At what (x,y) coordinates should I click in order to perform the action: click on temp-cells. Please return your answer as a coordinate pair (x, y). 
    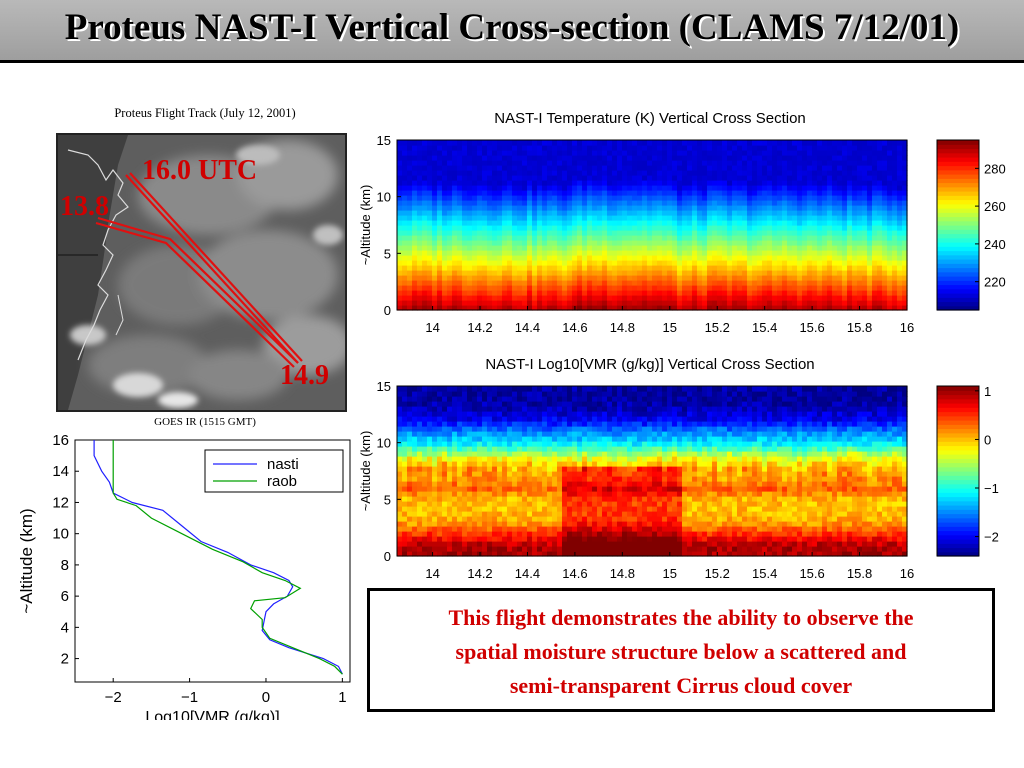
    Looking at the image, I should click on (652, 225).